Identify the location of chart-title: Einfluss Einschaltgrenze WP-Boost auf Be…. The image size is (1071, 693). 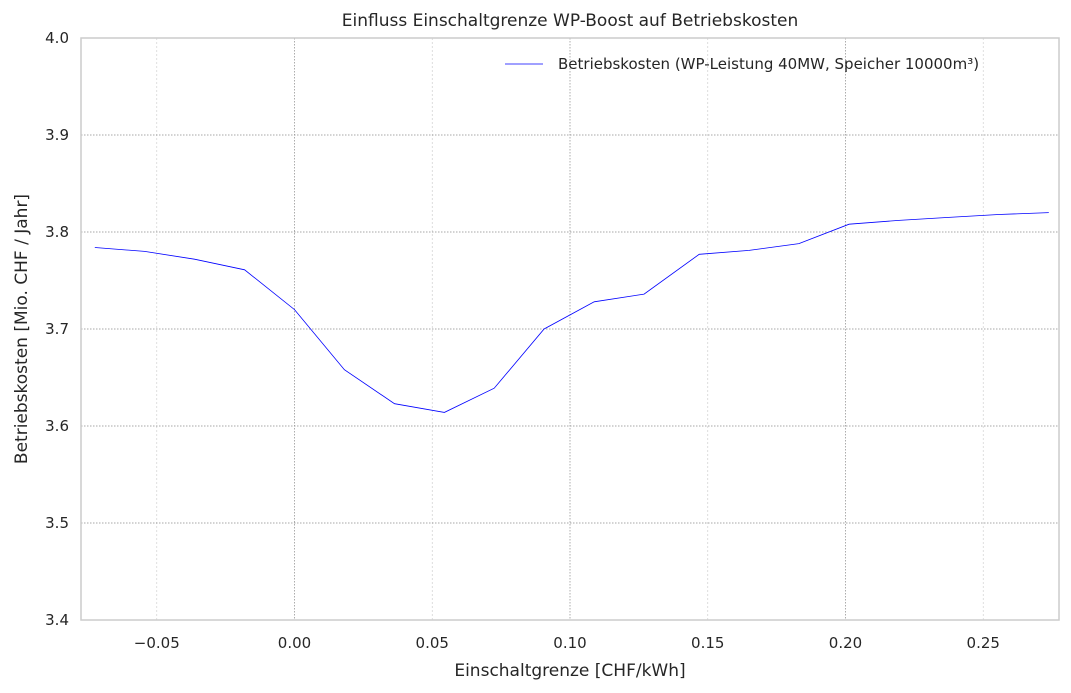
(570, 21).